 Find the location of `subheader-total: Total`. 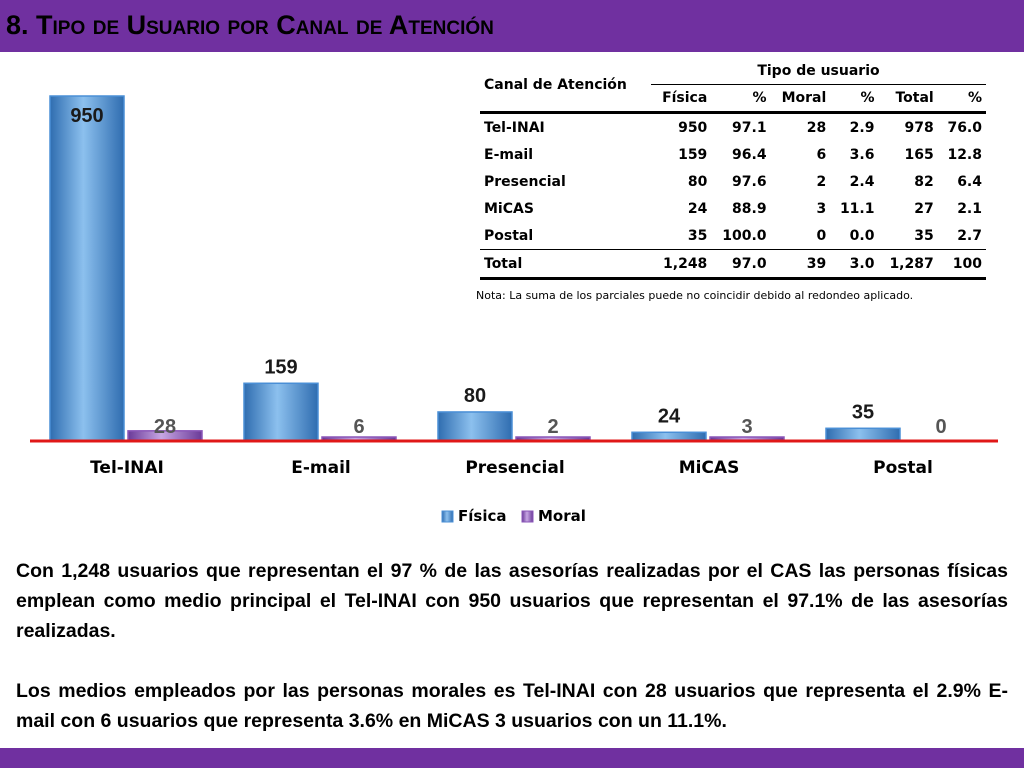

subheader-total: Total is located at coordinates (908, 99).